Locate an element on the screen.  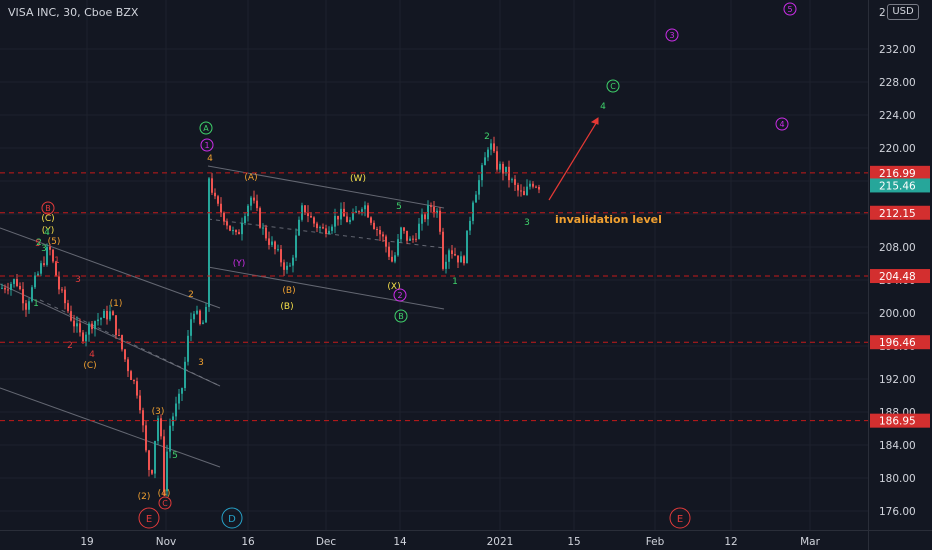
y-tick-label: 228.00 is located at coordinates (897, 83).